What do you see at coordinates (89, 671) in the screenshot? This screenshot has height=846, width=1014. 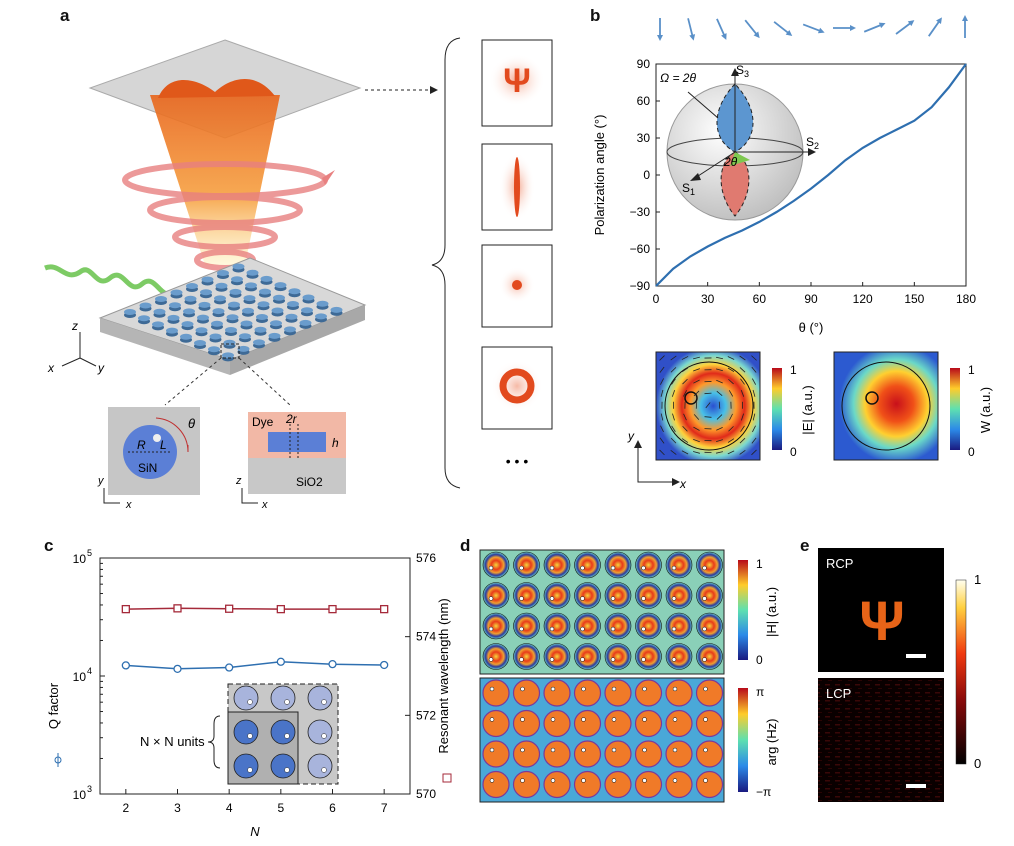 I see `left-tick-exp: 4` at bounding box center [89, 671].